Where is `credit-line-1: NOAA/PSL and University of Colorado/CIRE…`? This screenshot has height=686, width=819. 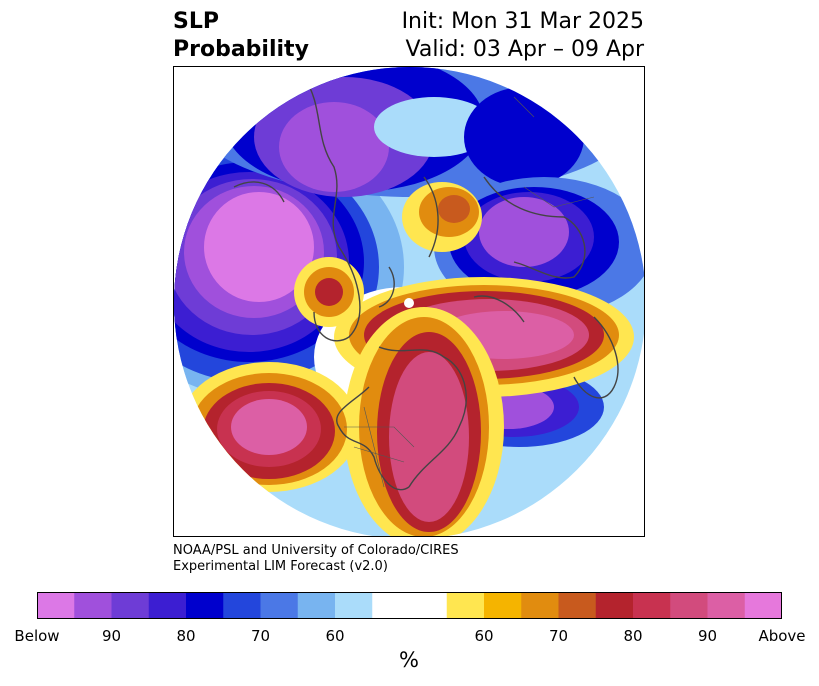
credit-line-1: NOAA/PSL and University of Colorado/CIRE… is located at coordinates (316, 550).